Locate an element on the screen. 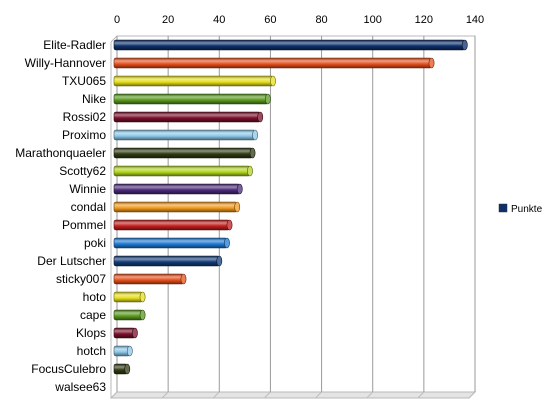  x-axis-ticks: 0 20 40 60 80 100 120 140 is located at coordinates (299, 20).